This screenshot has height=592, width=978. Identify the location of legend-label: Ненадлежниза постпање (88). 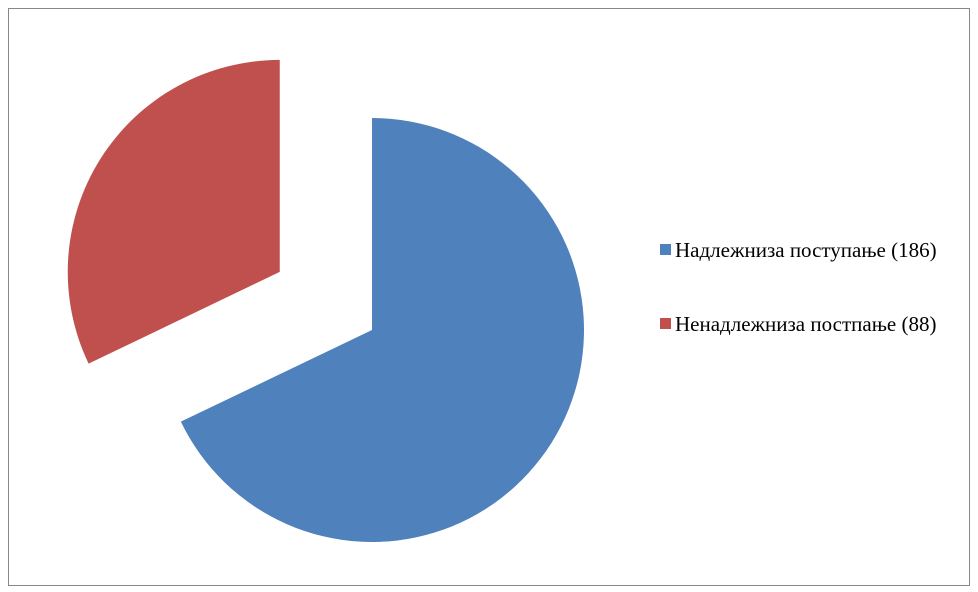
(806, 324).